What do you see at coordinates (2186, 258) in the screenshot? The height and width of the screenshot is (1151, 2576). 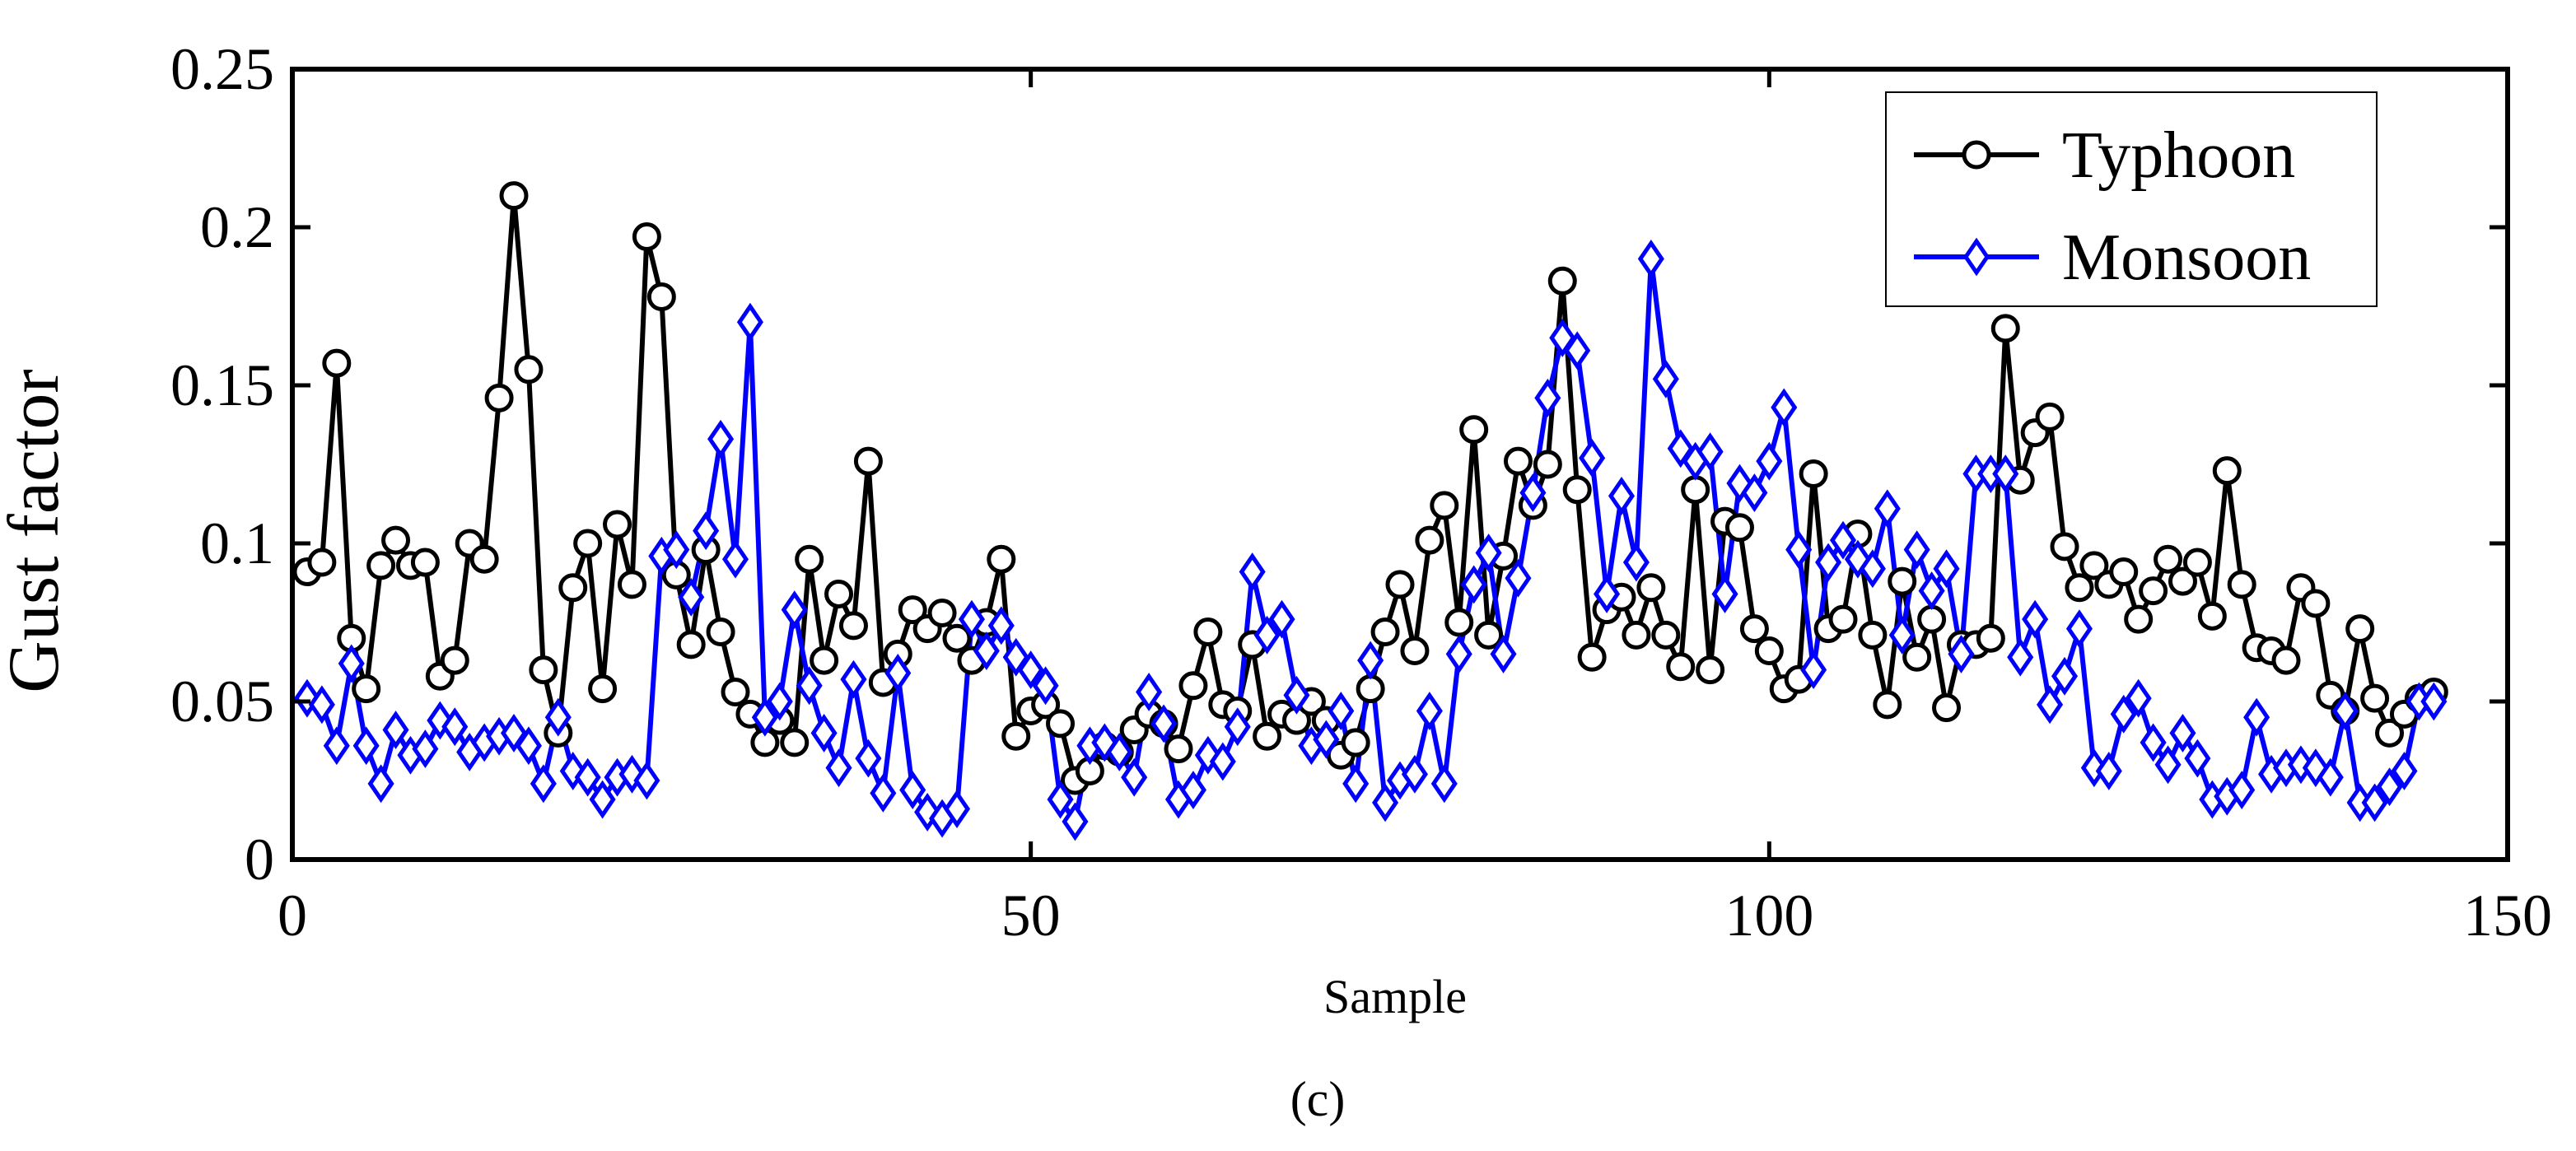 I see `legend-label-monsoon: Monsoon` at bounding box center [2186, 258].